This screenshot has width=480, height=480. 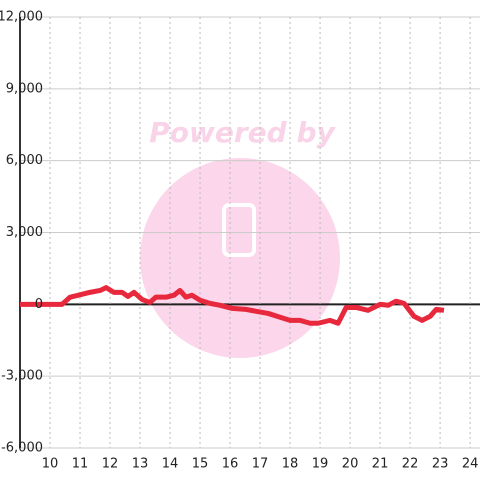 I want to click on y-tick-label: -6,000, so click(x=22, y=448).